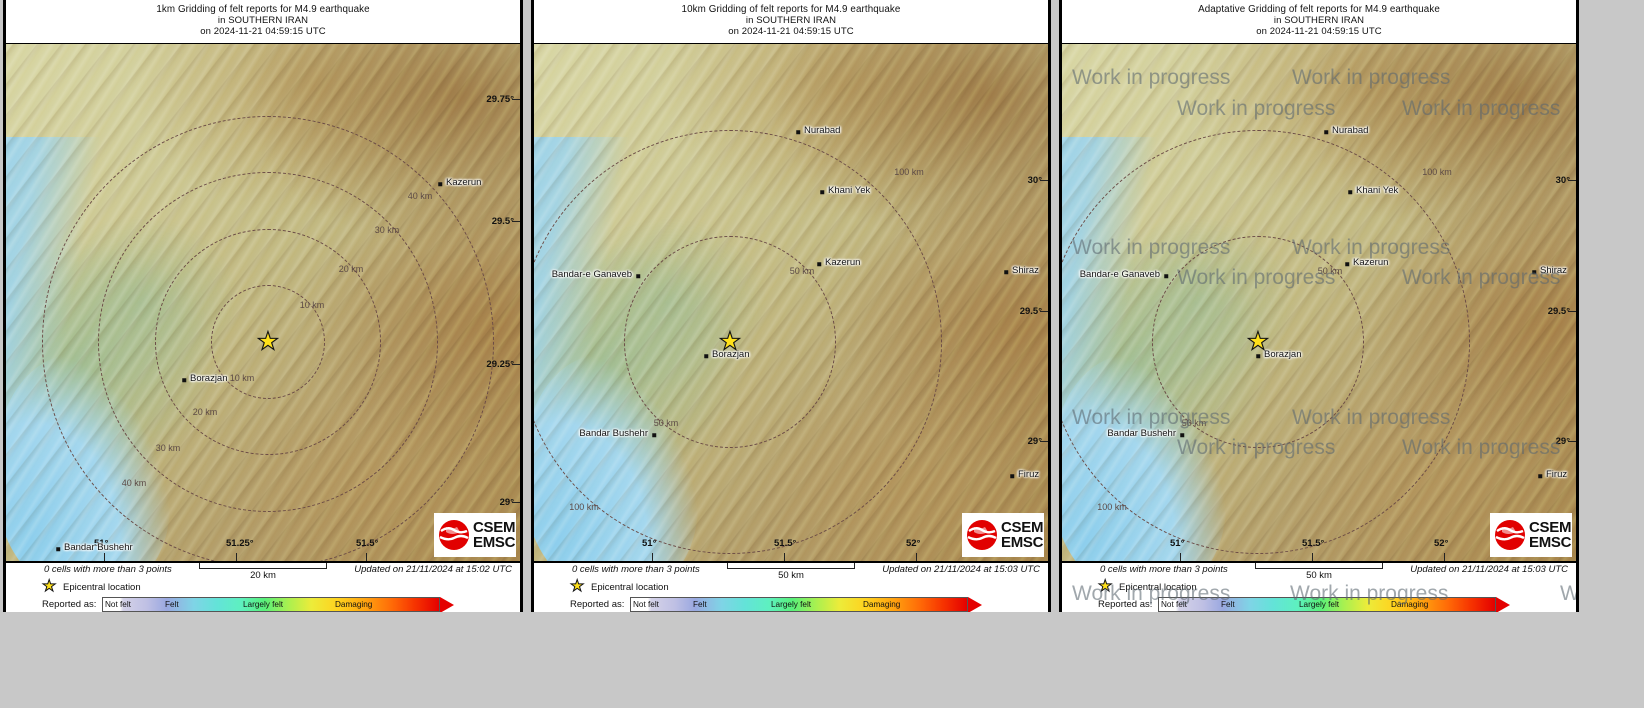  What do you see at coordinates (1141, 433) in the screenshot?
I see `city-name: Bandar Bushehr` at bounding box center [1141, 433].